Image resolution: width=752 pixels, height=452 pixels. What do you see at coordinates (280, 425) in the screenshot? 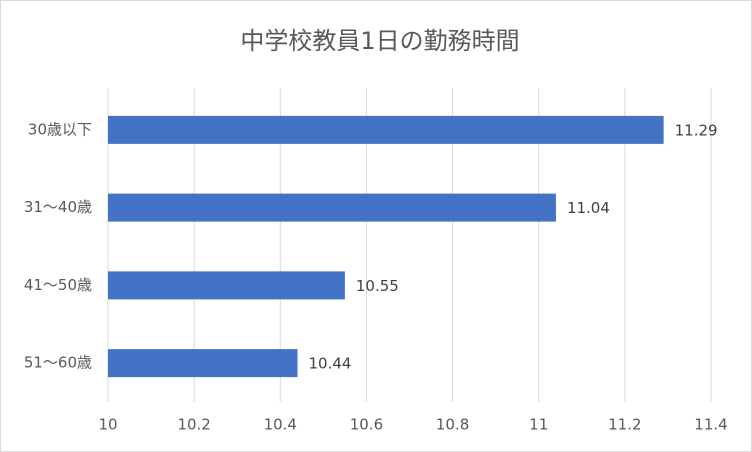
I see `x-tick-label: 10.4` at bounding box center [280, 425].